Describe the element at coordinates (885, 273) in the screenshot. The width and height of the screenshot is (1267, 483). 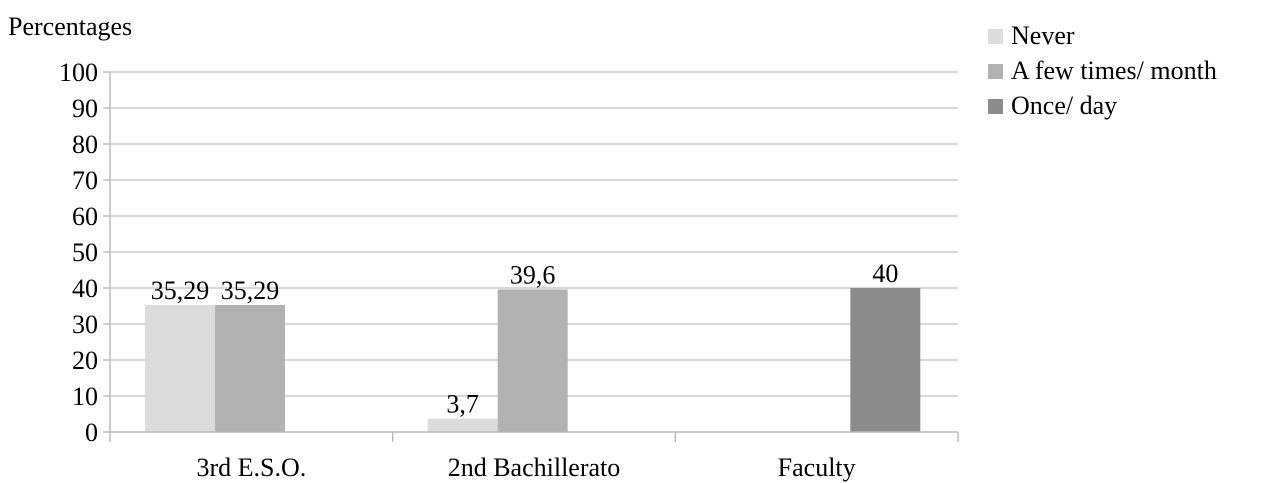
I see `data-label: 40` at that location.